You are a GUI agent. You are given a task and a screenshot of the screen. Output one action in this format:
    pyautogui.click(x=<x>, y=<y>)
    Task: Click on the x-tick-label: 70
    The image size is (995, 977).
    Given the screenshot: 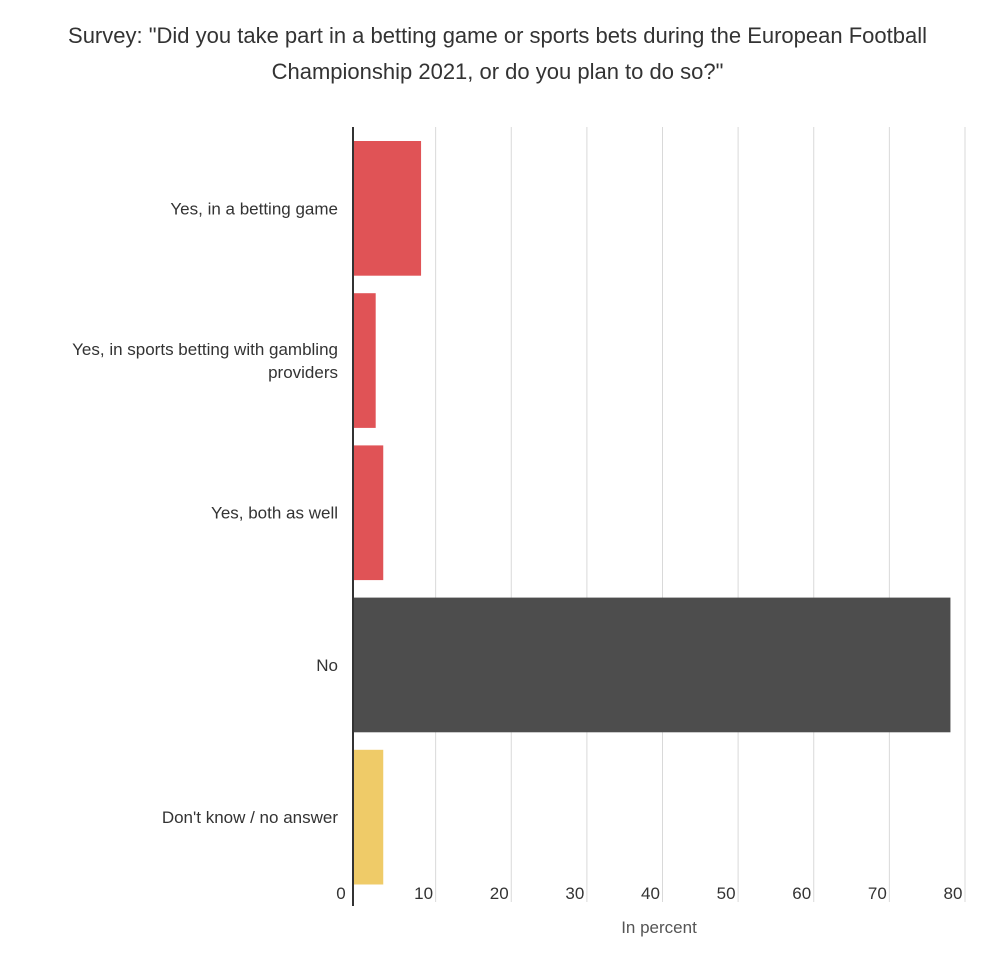 What is the action you would take?
    pyautogui.click(x=877, y=893)
    